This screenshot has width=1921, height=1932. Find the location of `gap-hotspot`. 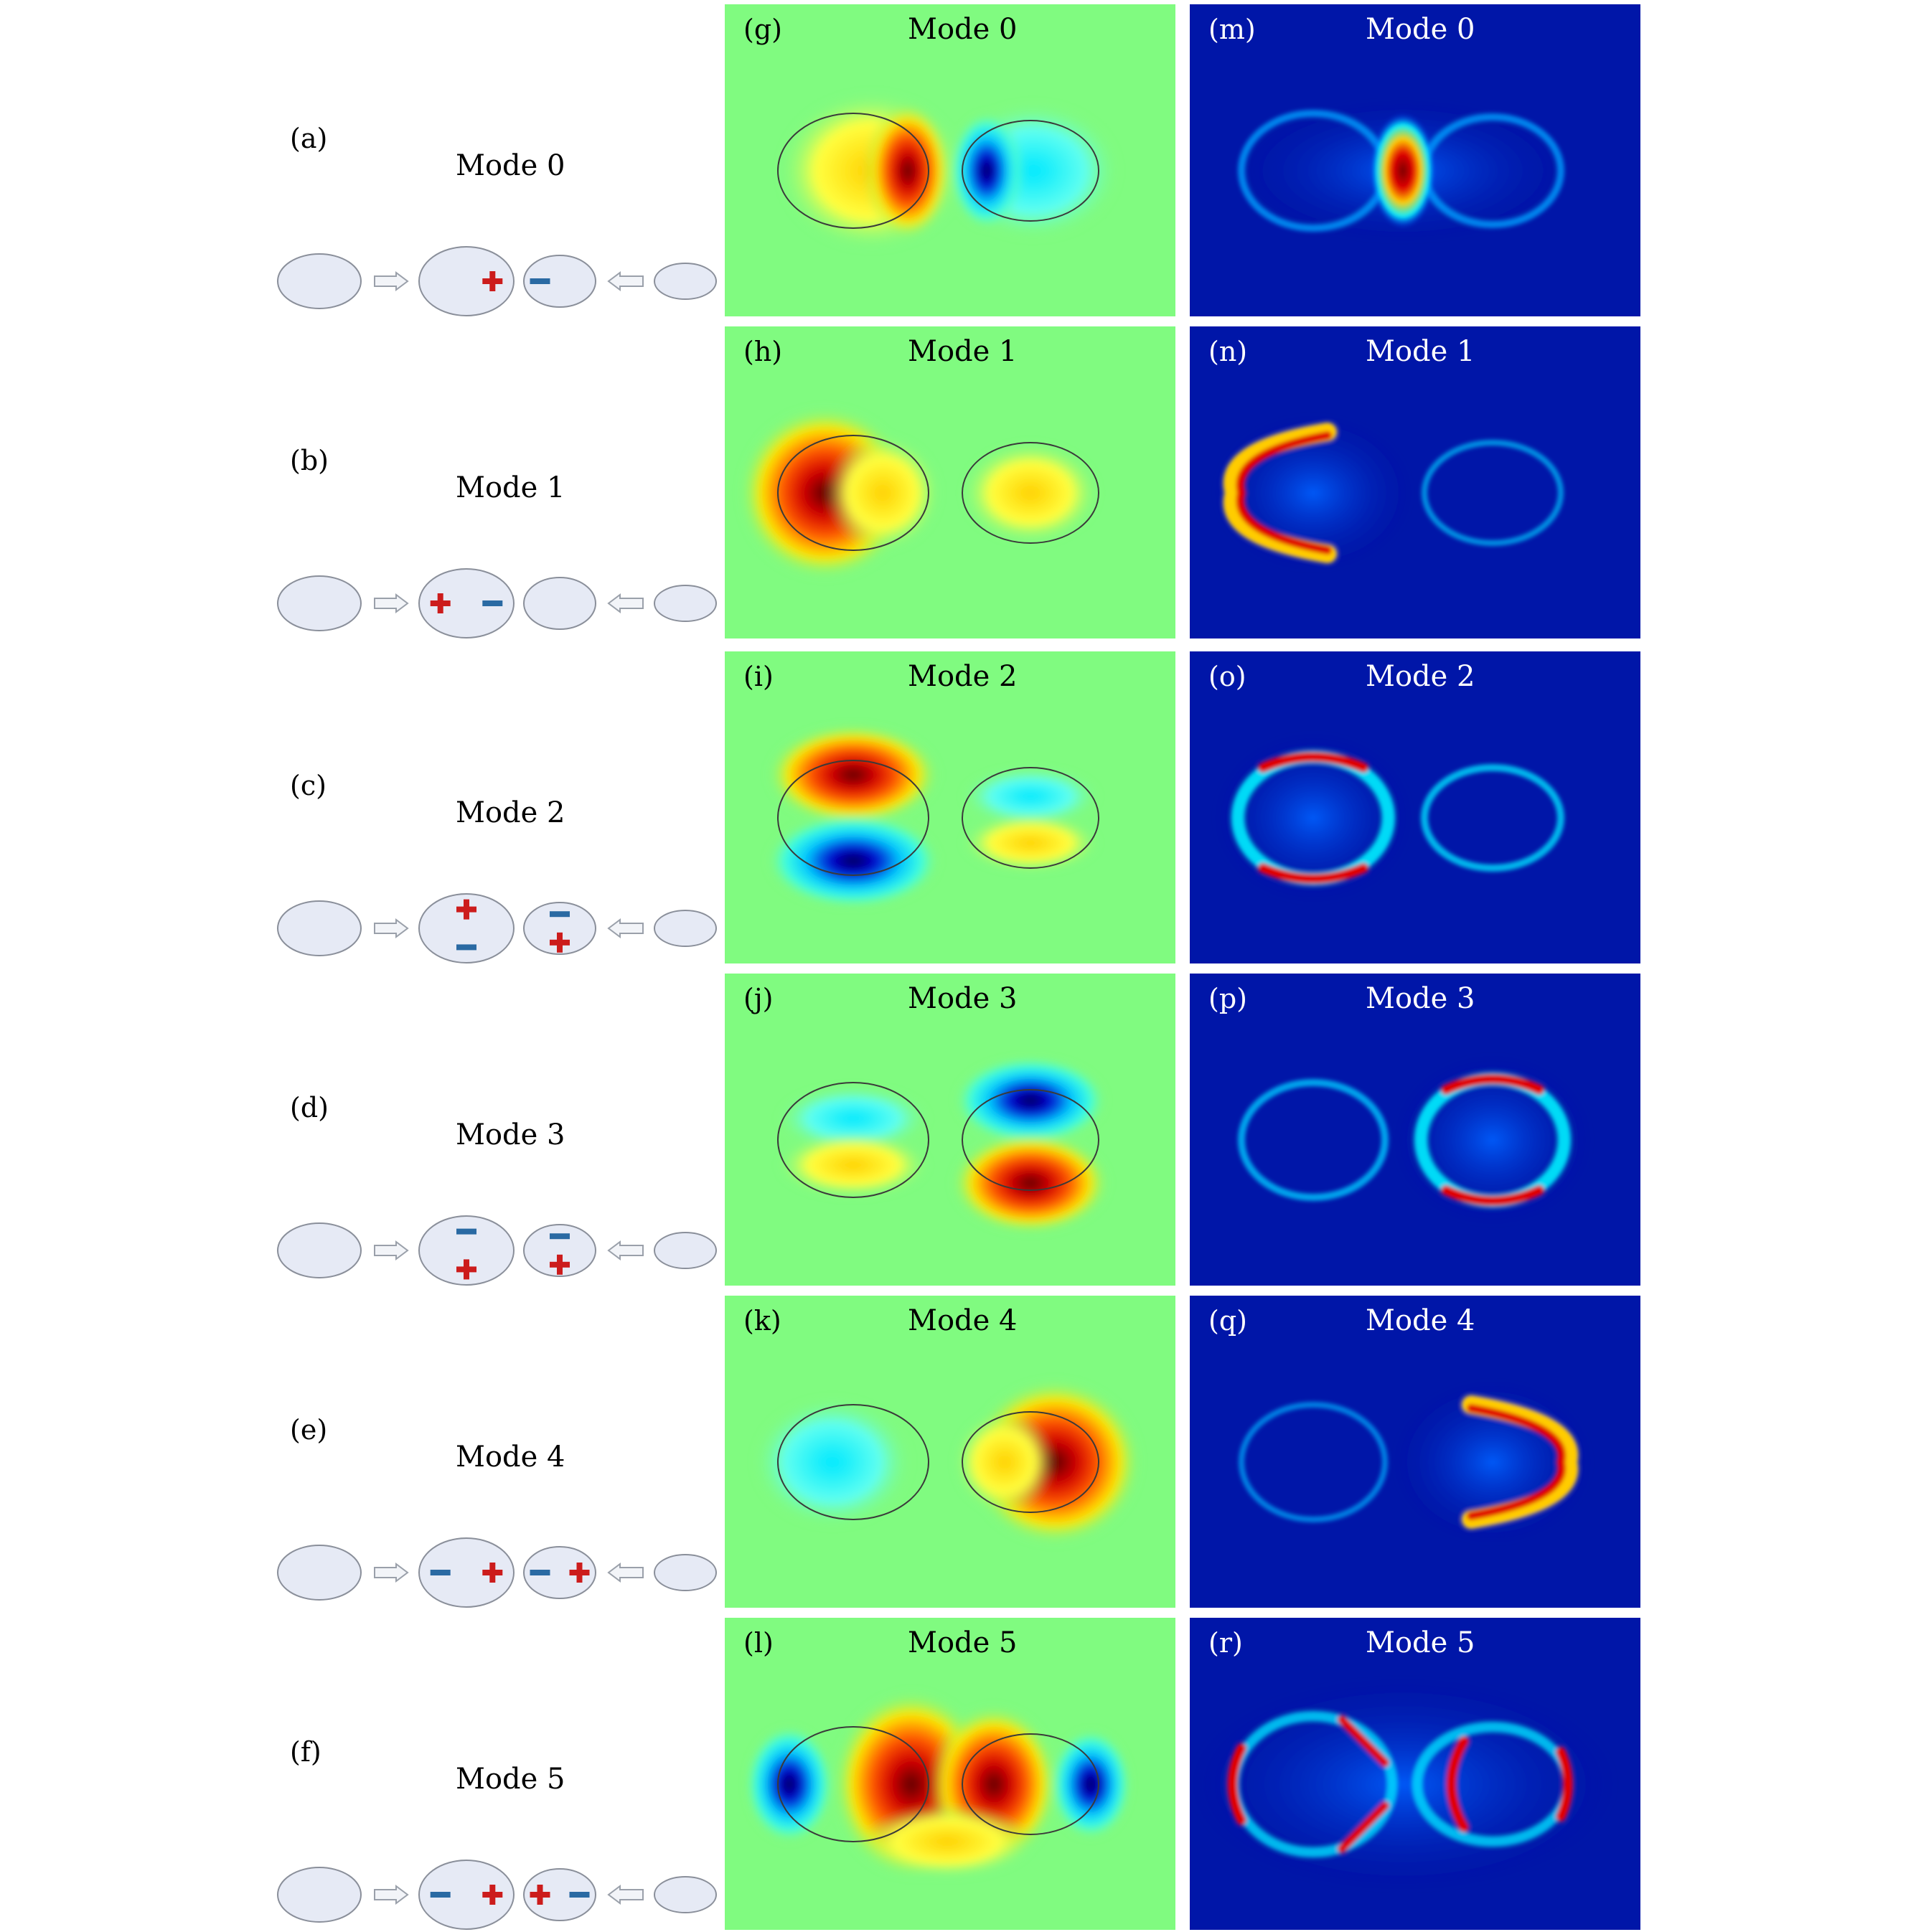

gap-hotspot is located at coordinates (1403, 171).